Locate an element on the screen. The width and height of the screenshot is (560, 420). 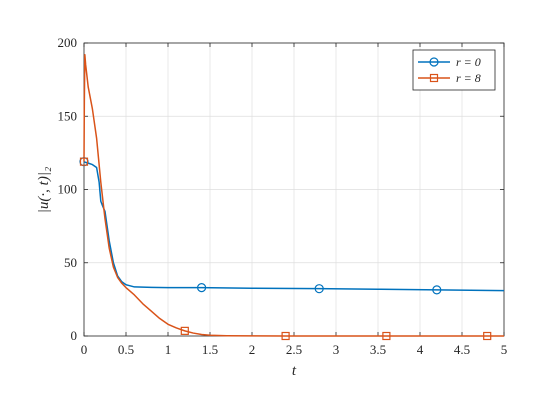
x-axis-label: t is located at coordinates (294, 371).